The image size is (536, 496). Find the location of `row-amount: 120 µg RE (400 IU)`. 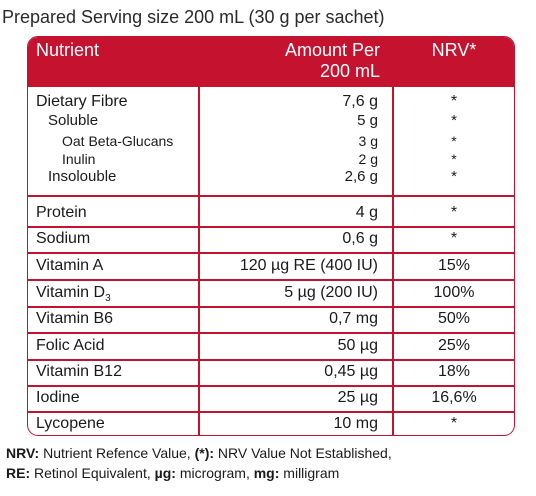

row-amount: 120 µg RE (400 IU) is located at coordinates (308, 265).